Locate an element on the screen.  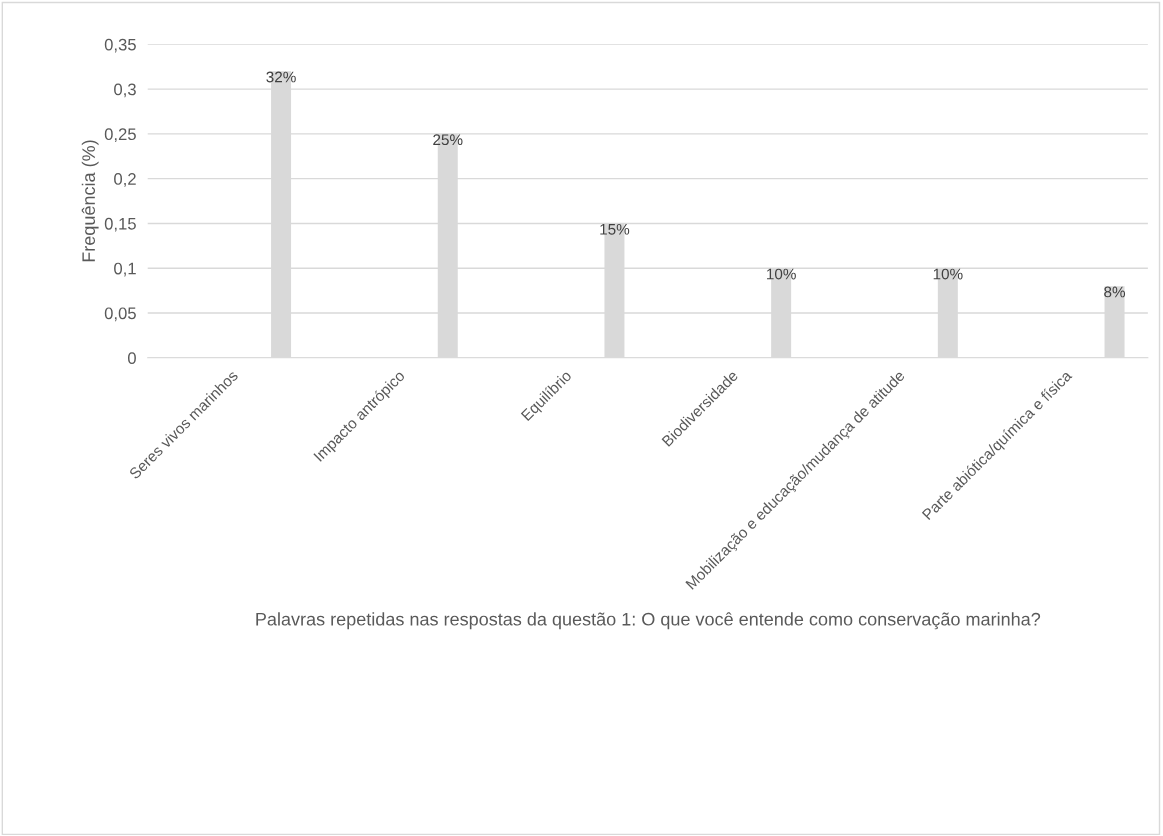
y-tick-label: 0,35 is located at coordinates (120, 45).